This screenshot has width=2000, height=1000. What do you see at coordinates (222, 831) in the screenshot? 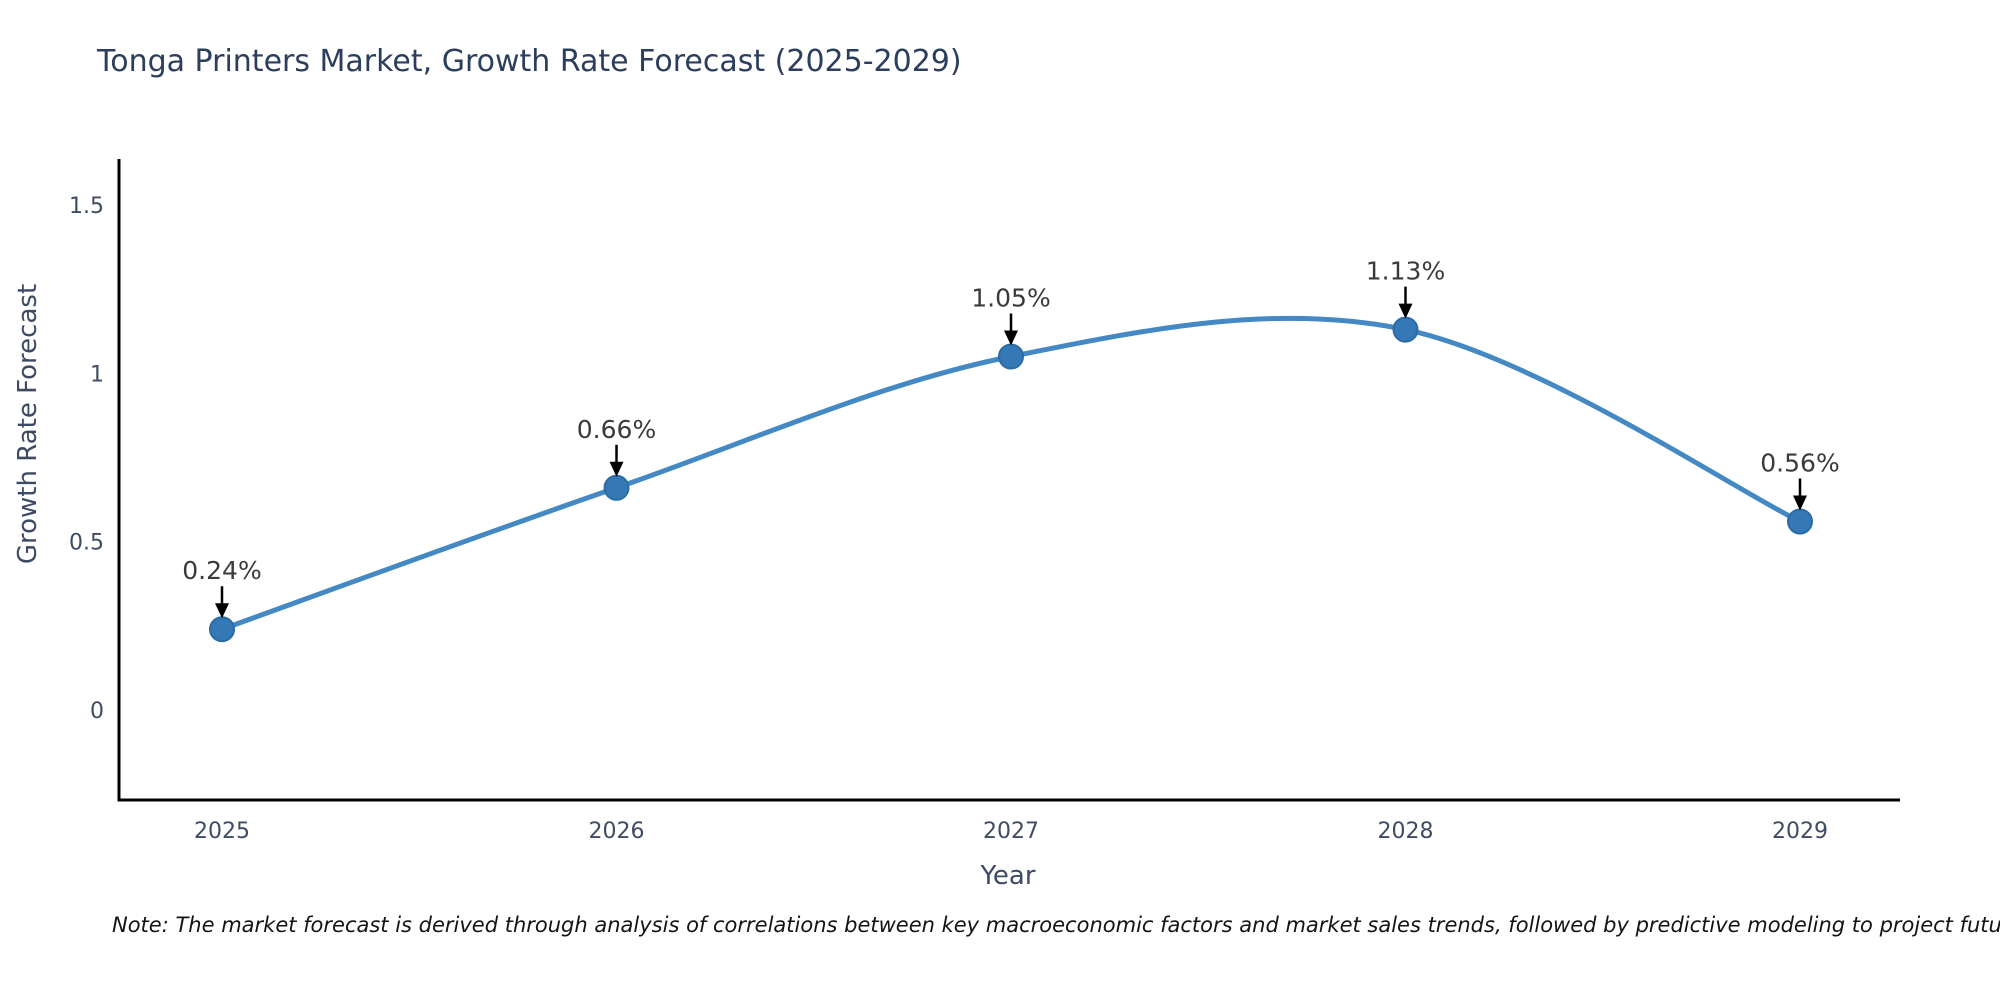
I see `x-tick-label: 2025` at bounding box center [222, 831].